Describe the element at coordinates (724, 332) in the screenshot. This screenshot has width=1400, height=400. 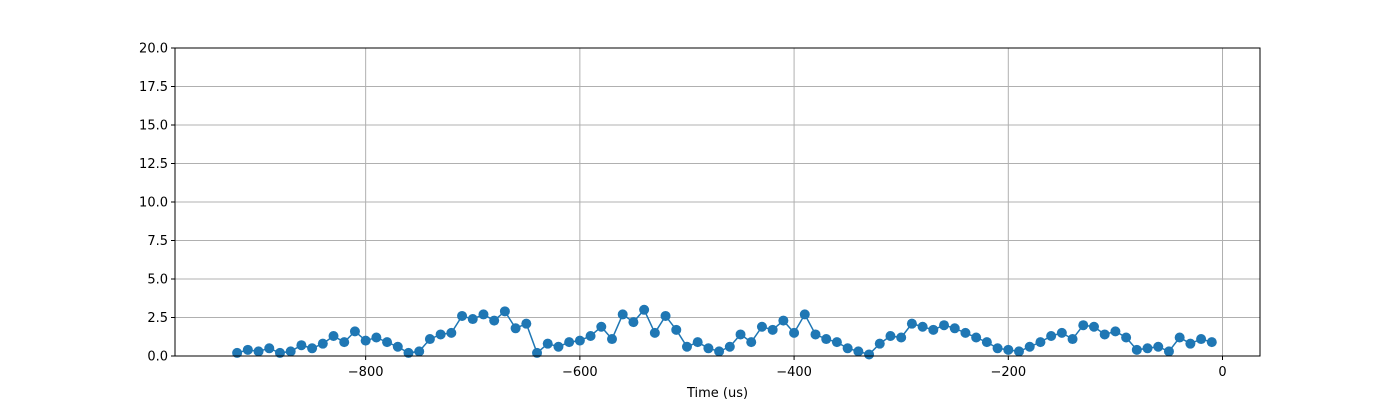
I see `data-series` at that location.